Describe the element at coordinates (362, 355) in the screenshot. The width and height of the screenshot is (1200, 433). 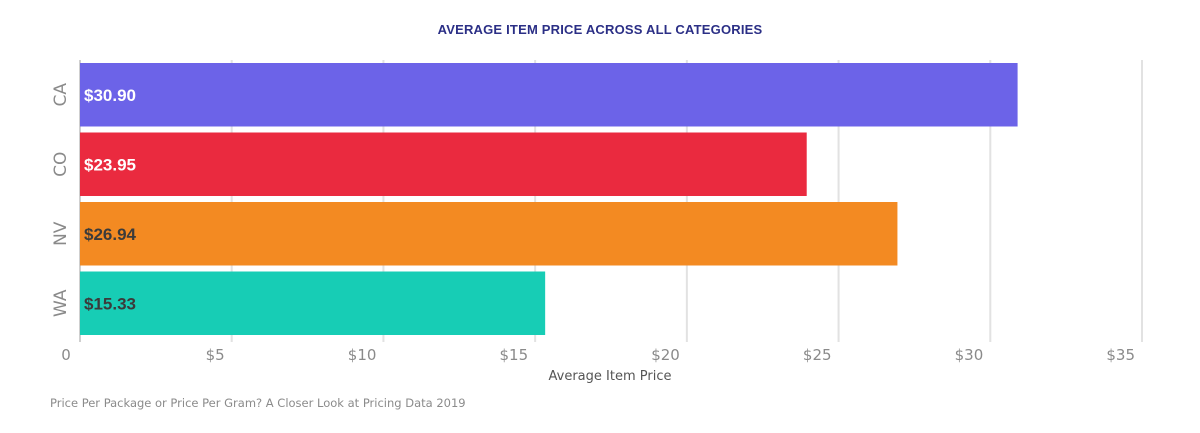
I see `x-tick-label-10: $10` at that location.